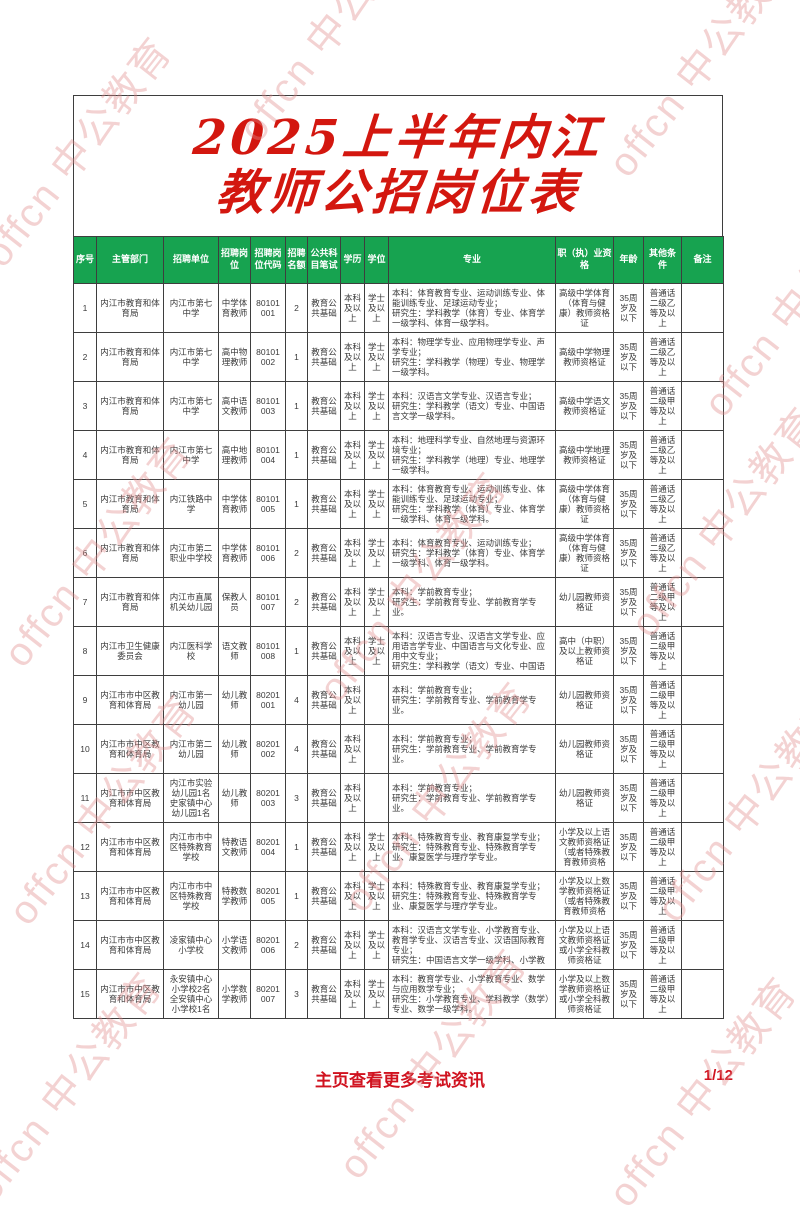 The width and height of the screenshot is (800, 1217). I want to click on cell-code: 80201 003, so click(268, 798).